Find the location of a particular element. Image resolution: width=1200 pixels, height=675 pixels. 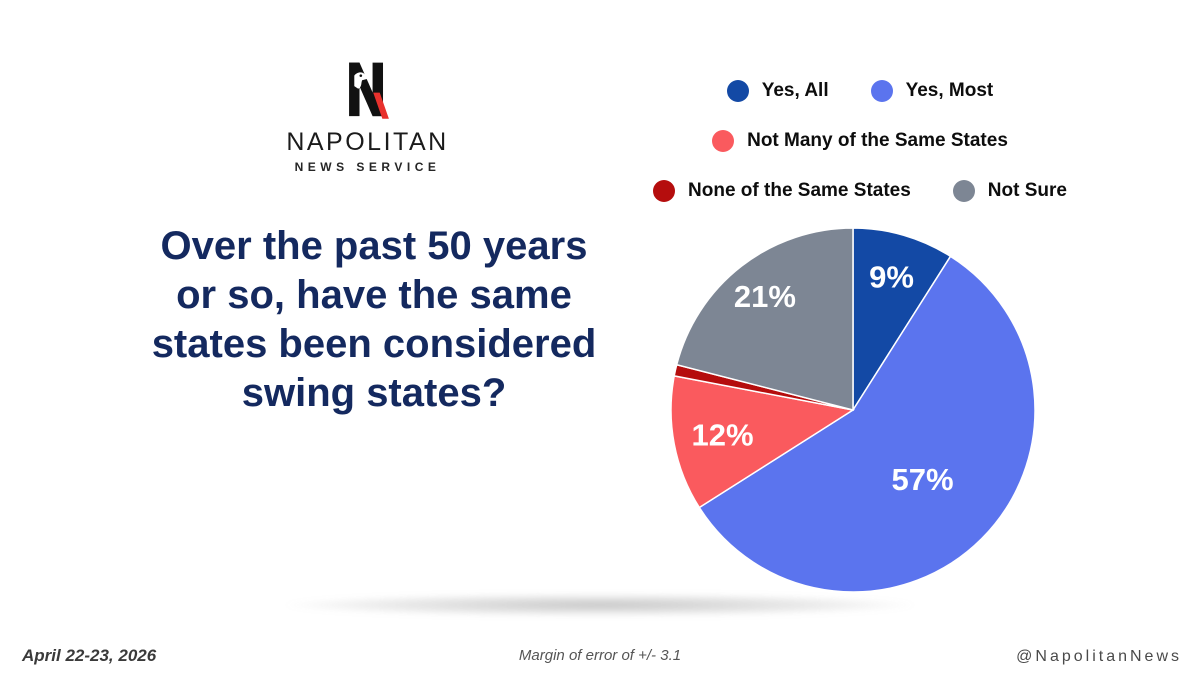

napolitan-n-eagle-icon is located at coordinates (368, 90).